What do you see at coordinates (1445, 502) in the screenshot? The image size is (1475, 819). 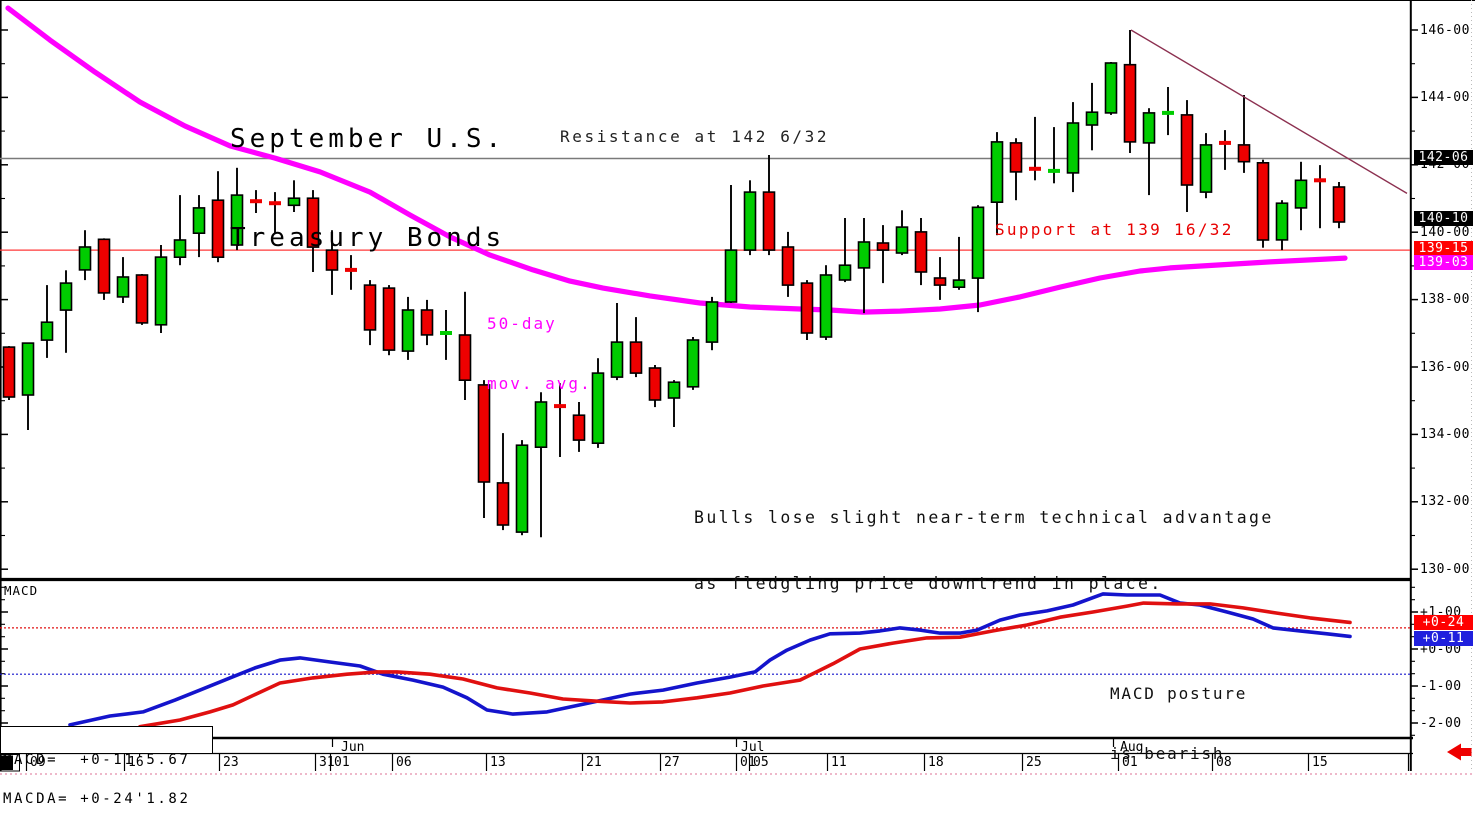 I see `price-tick-label: 132-00` at bounding box center [1445, 502].